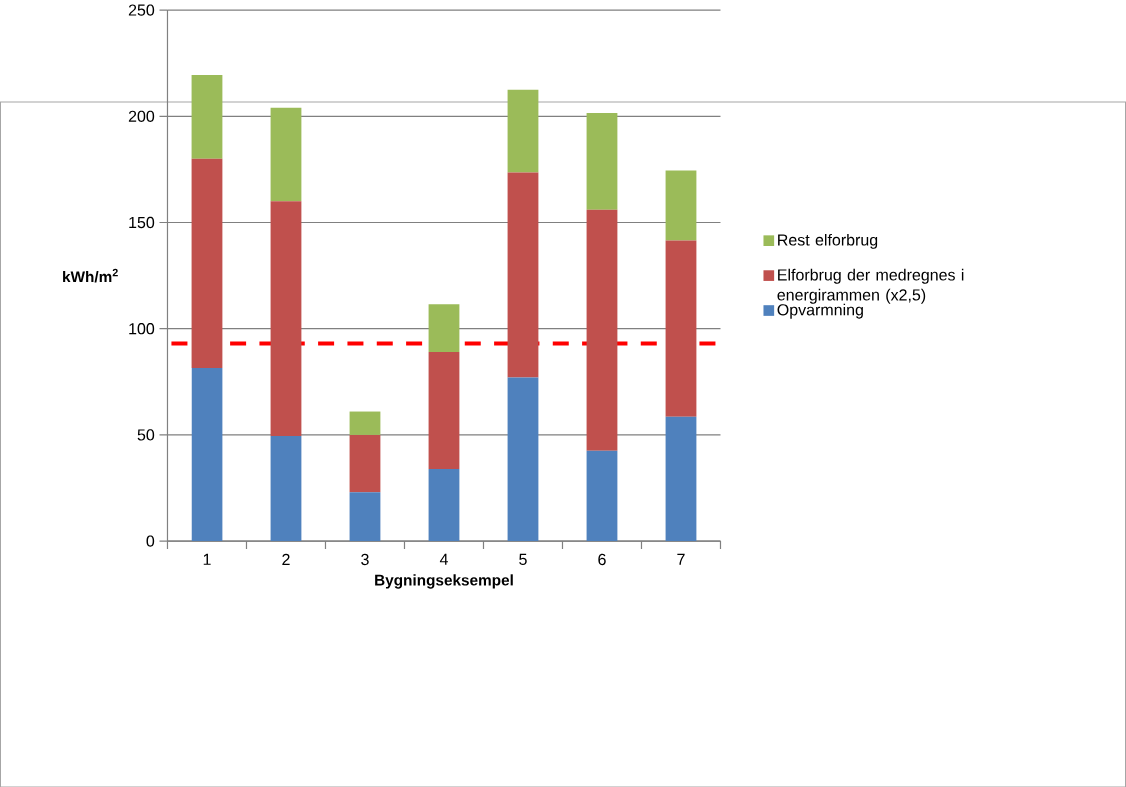 This screenshot has width=1126, height=787. I want to click on x-tick-label: 2, so click(286, 559).